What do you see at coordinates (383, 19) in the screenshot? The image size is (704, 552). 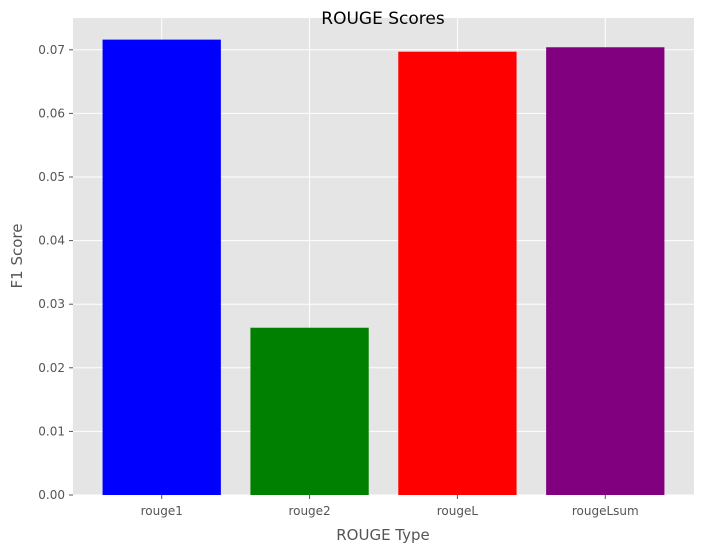 I see `chart-title: ROUGE Scores` at bounding box center [383, 19].